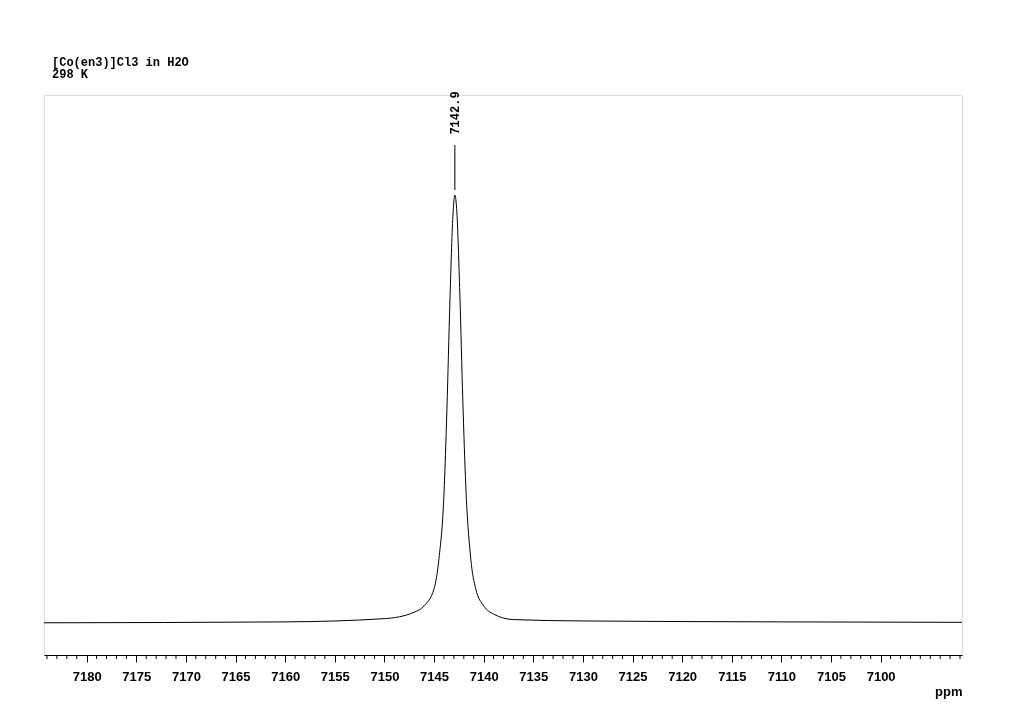  Describe the element at coordinates (831, 676) in the screenshot. I see `x-tick-label: 7105` at that location.